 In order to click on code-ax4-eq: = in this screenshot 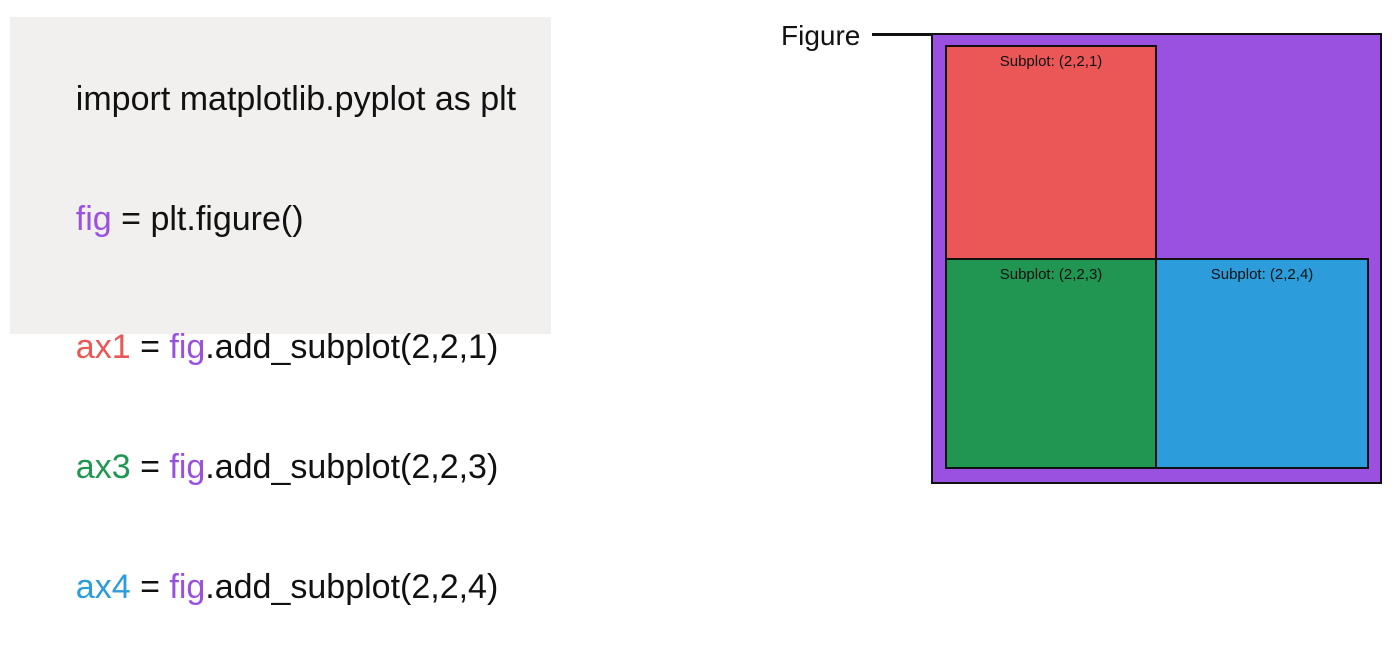, I will do `click(150, 587)`.